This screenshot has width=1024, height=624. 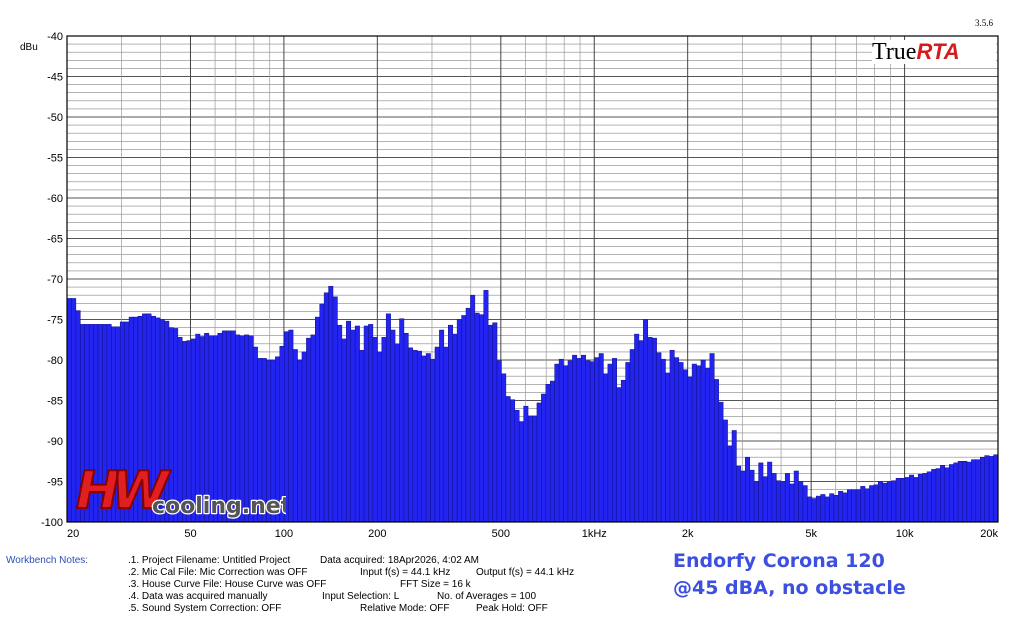 I want to click on y-tick-label: -55, so click(x=55, y=159).